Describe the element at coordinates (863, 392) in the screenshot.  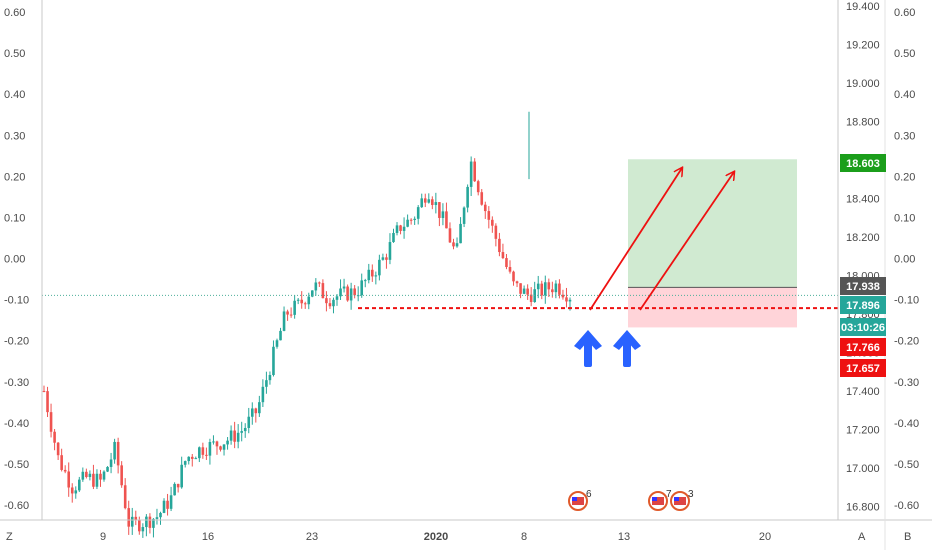
I see `y-right-price-tick: 17.400` at that location.